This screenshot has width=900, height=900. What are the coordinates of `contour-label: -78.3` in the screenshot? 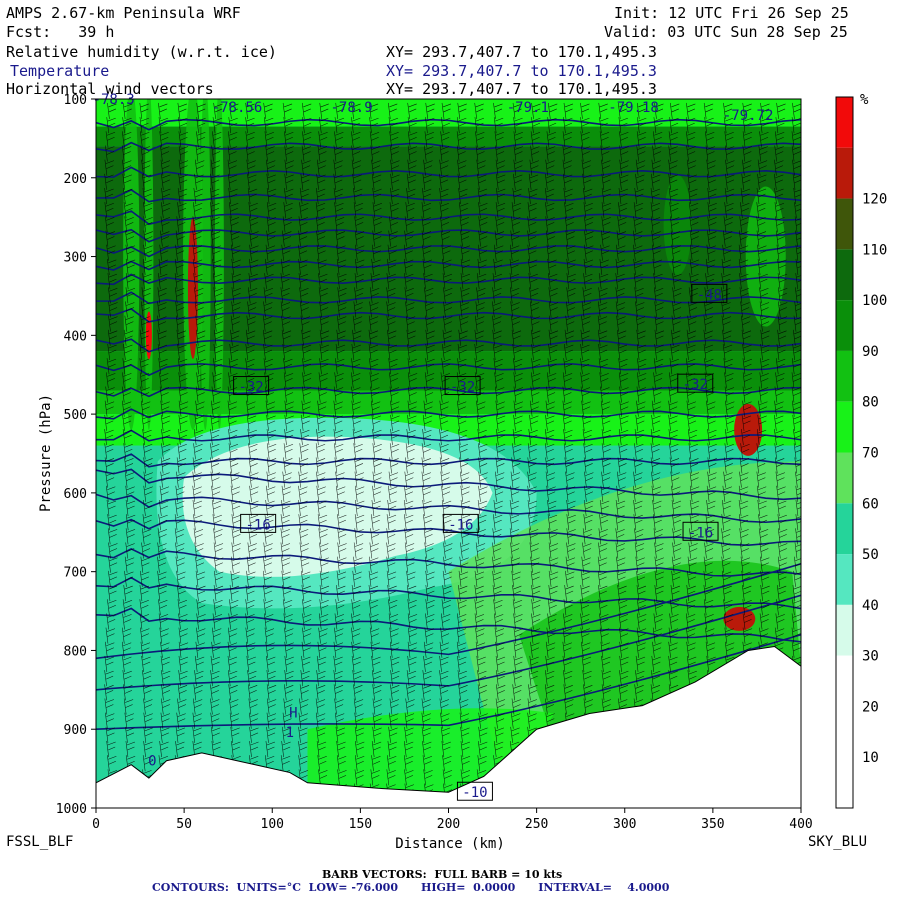 It's located at (114, 100).